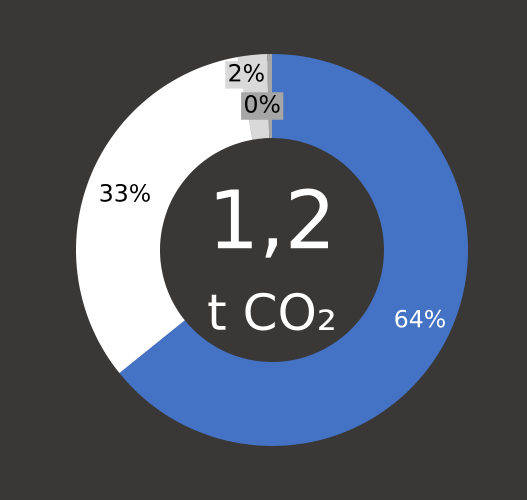 This screenshot has height=500, width=527. What do you see at coordinates (262, 104) in the screenshot?
I see `data-label: 0%` at bounding box center [262, 104].